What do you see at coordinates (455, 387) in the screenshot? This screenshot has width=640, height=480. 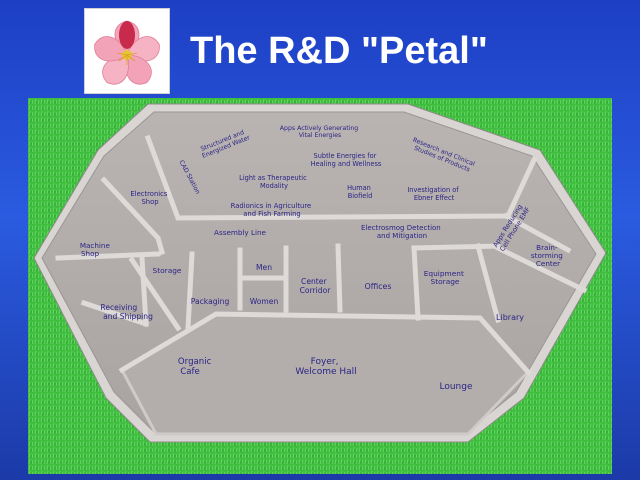 I see `room-lounge: Lounge` at bounding box center [455, 387].